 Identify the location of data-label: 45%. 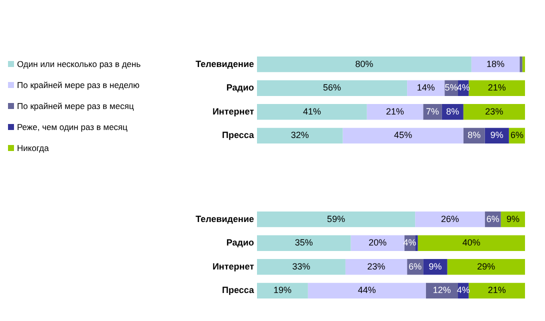
(403, 135).